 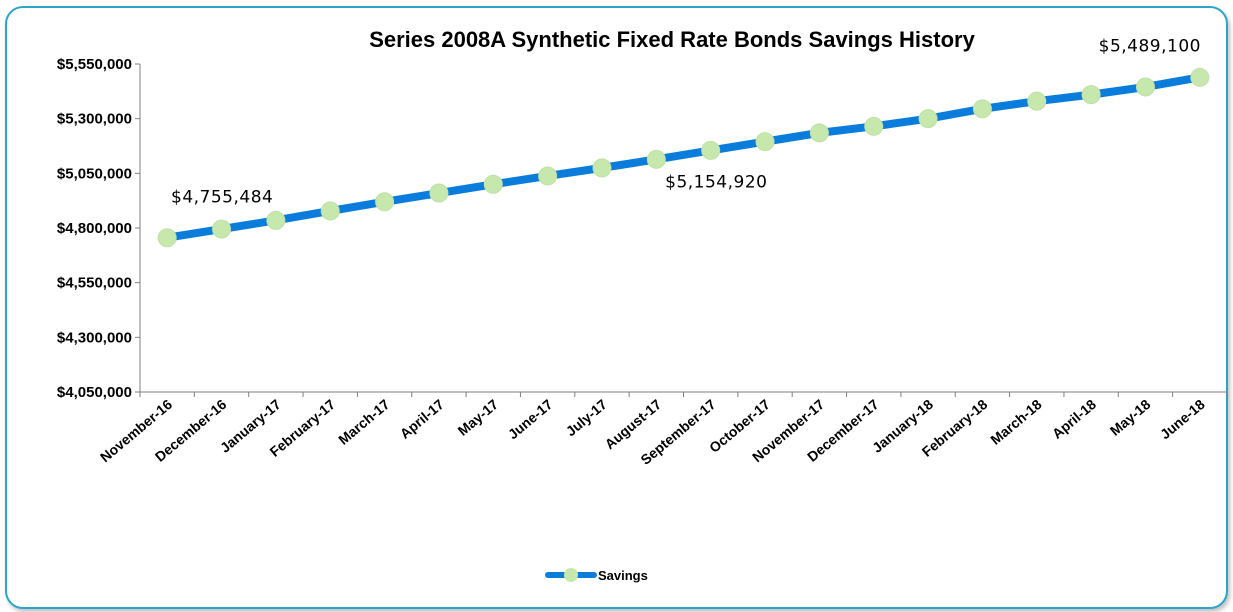 I want to click on x-tick-label: July-17, so click(x=586, y=417).